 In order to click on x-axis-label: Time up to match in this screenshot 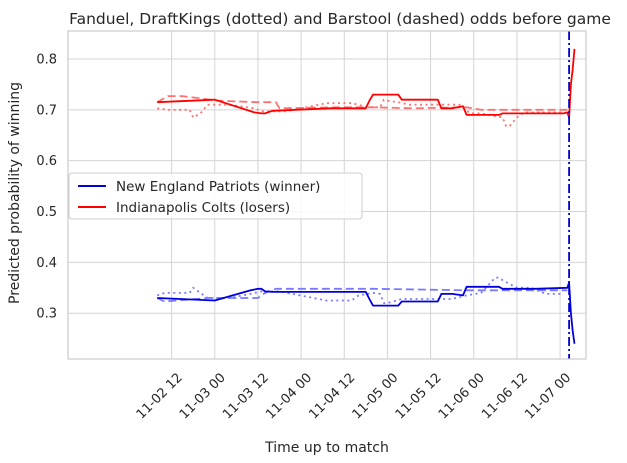, I will do `click(326, 448)`.